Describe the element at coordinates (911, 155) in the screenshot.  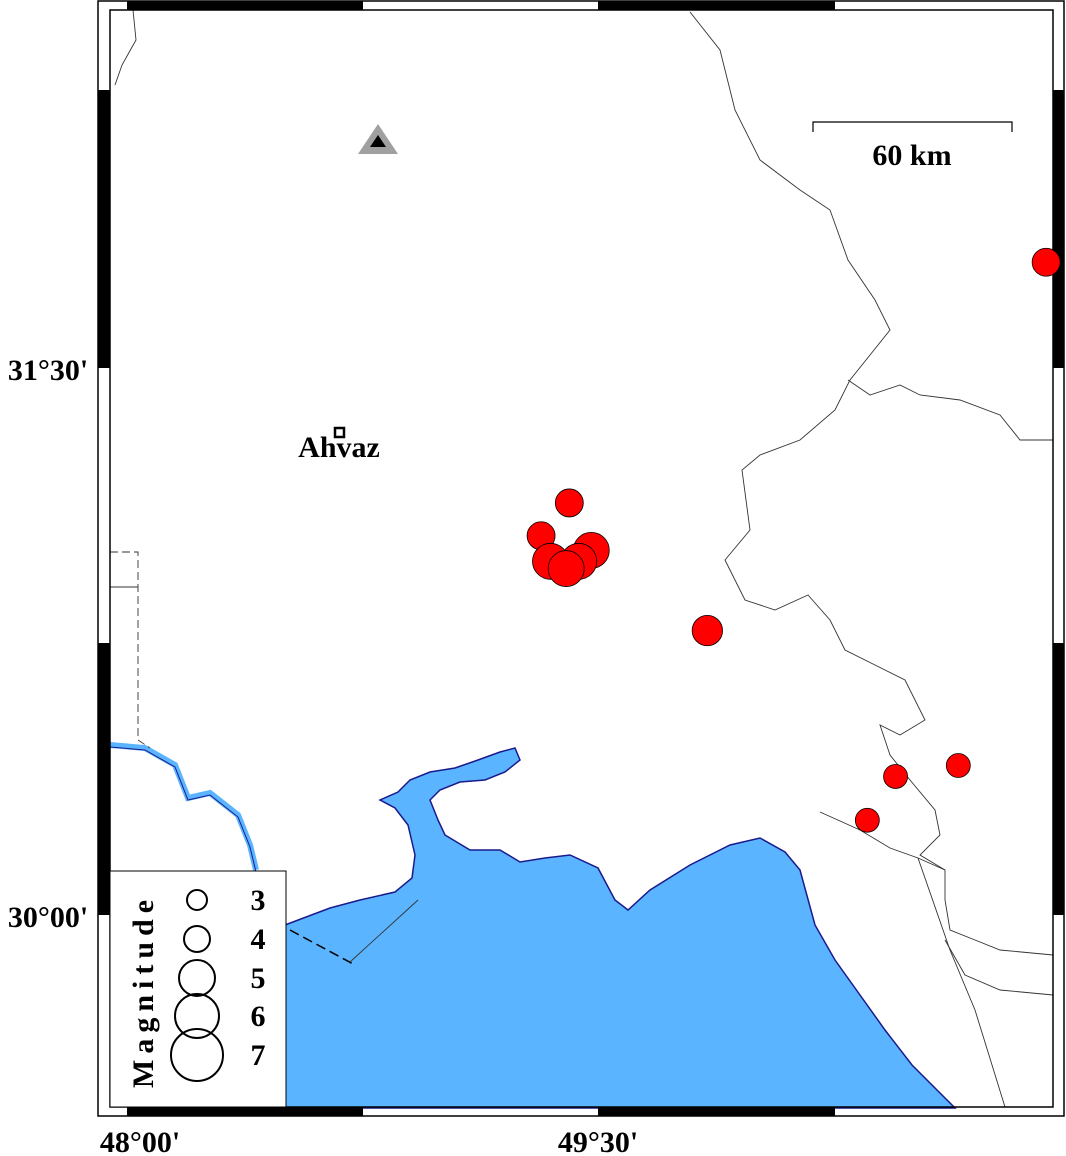
I see `scale-bar-label: 60 km` at that location.